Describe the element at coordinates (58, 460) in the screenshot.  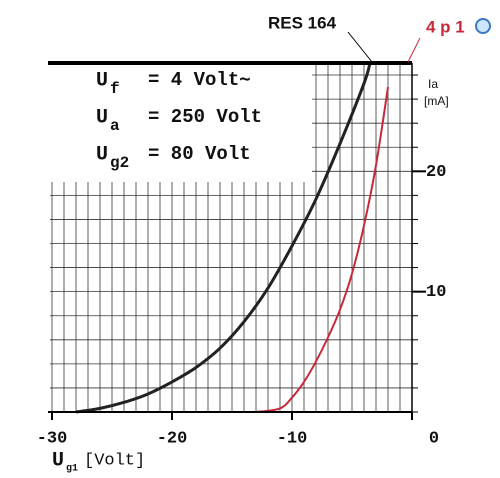
I see `x-label-symbol: U` at that location.